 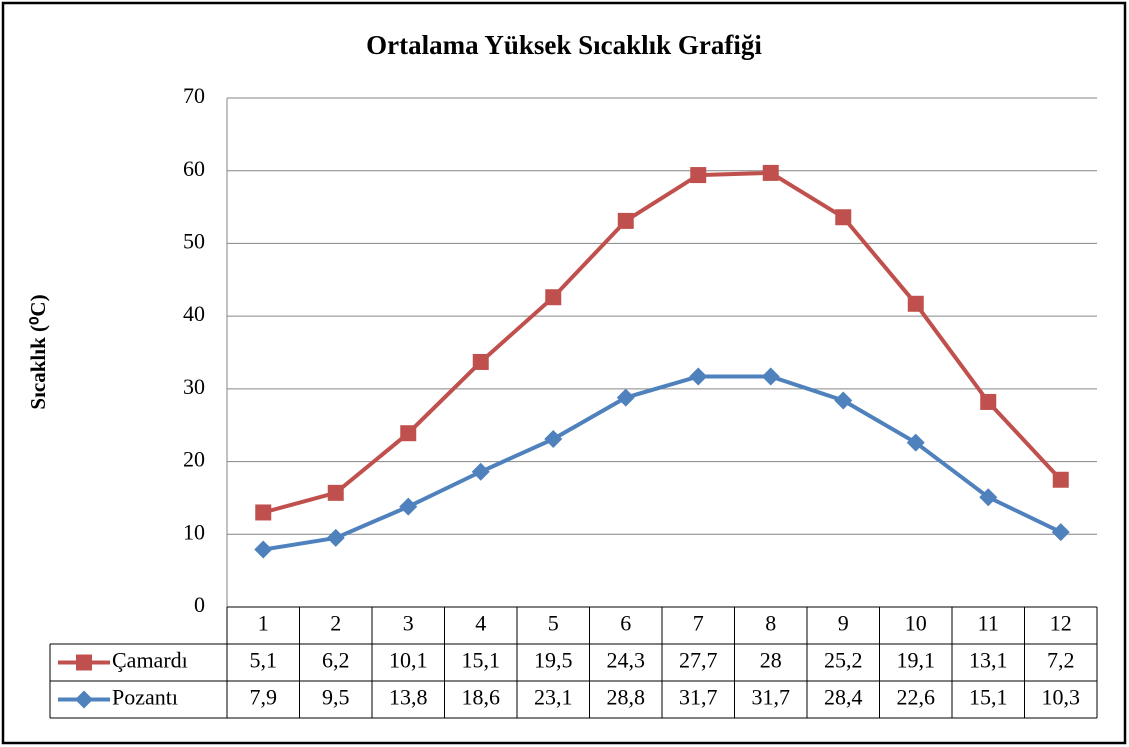 I want to click on table-value: 13,1, so click(x=988, y=660).